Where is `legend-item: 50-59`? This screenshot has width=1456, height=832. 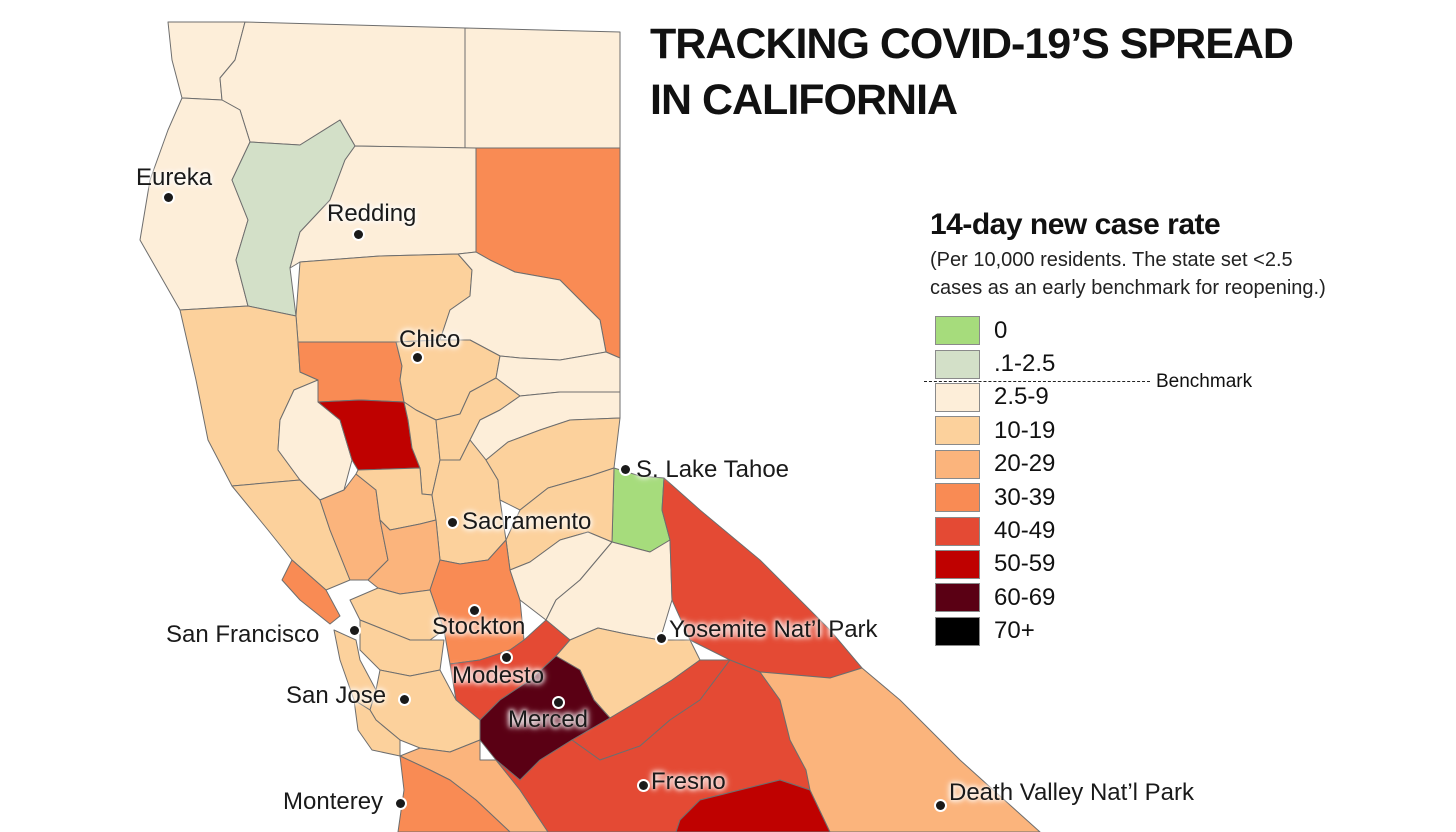 legend-item: 50-59 is located at coordinates (995, 564).